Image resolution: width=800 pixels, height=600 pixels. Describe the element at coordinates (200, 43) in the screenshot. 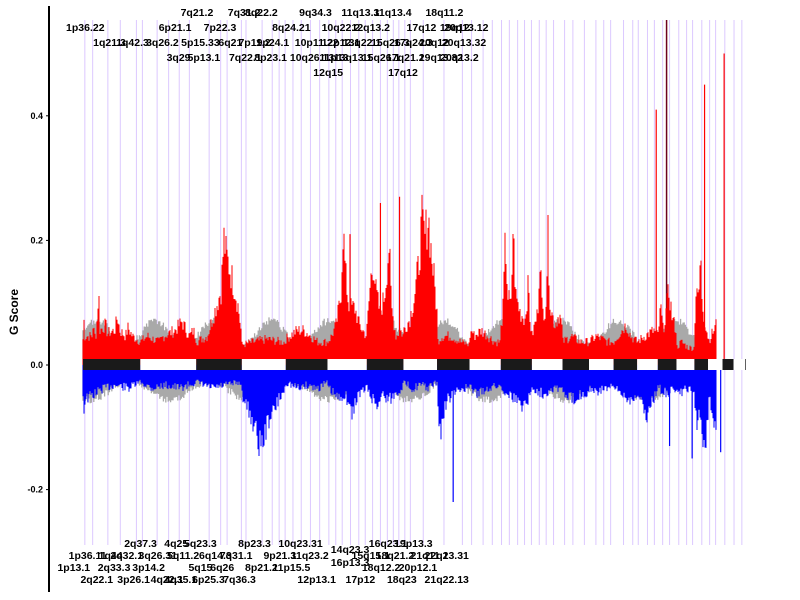

I see `top-peak-label: 5p15.33` at that location.